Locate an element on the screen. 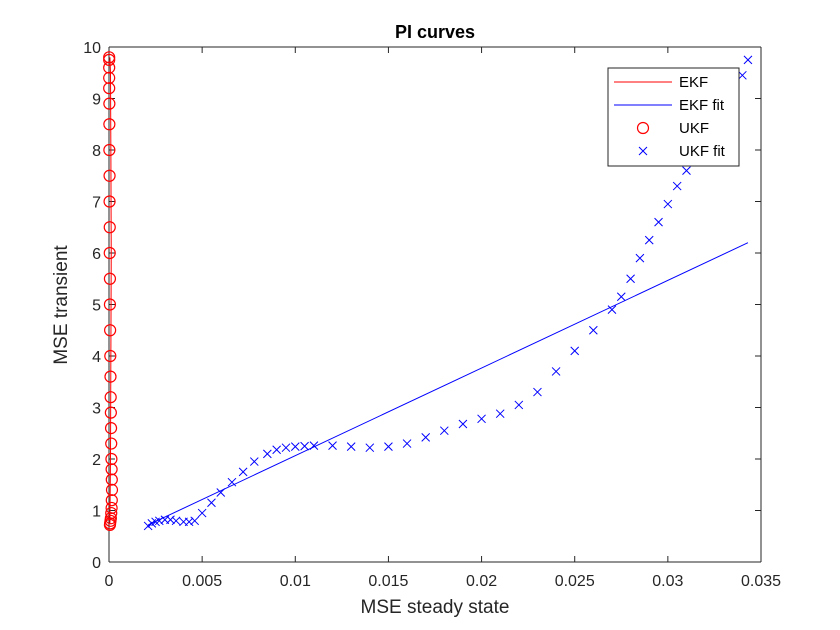 The height and width of the screenshot is (630, 840). legend-label: UKF fit is located at coordinates (702, 151).